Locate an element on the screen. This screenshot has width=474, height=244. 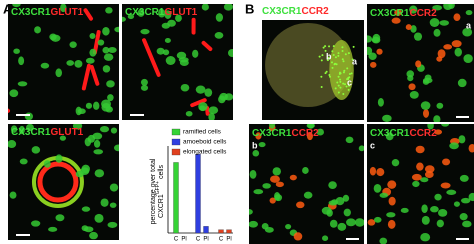
bar is located at coordinates (229, 231).